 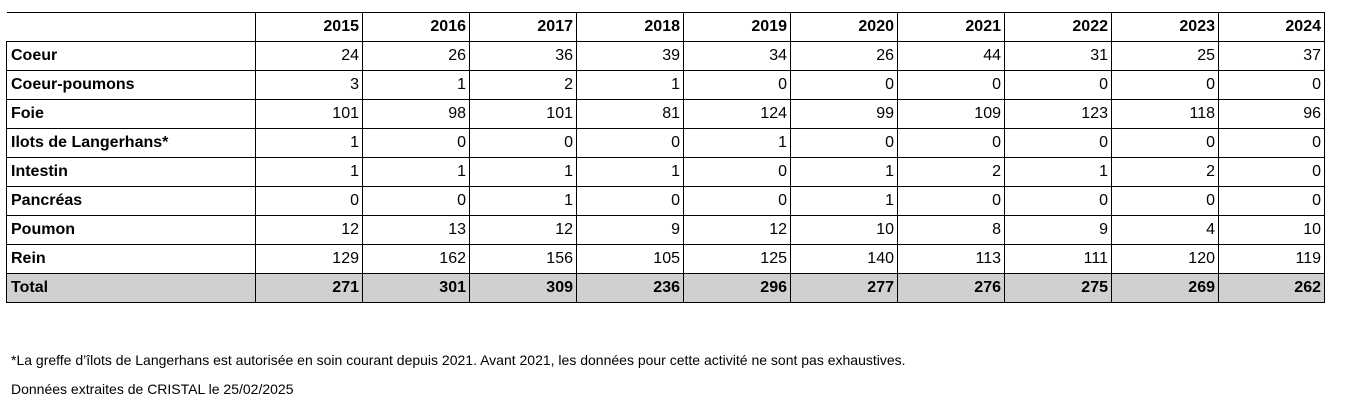 I want to click on table-row: Pancréas 0 0 1 0 0 1 0 0 0 0, so click(x=665, y=201).